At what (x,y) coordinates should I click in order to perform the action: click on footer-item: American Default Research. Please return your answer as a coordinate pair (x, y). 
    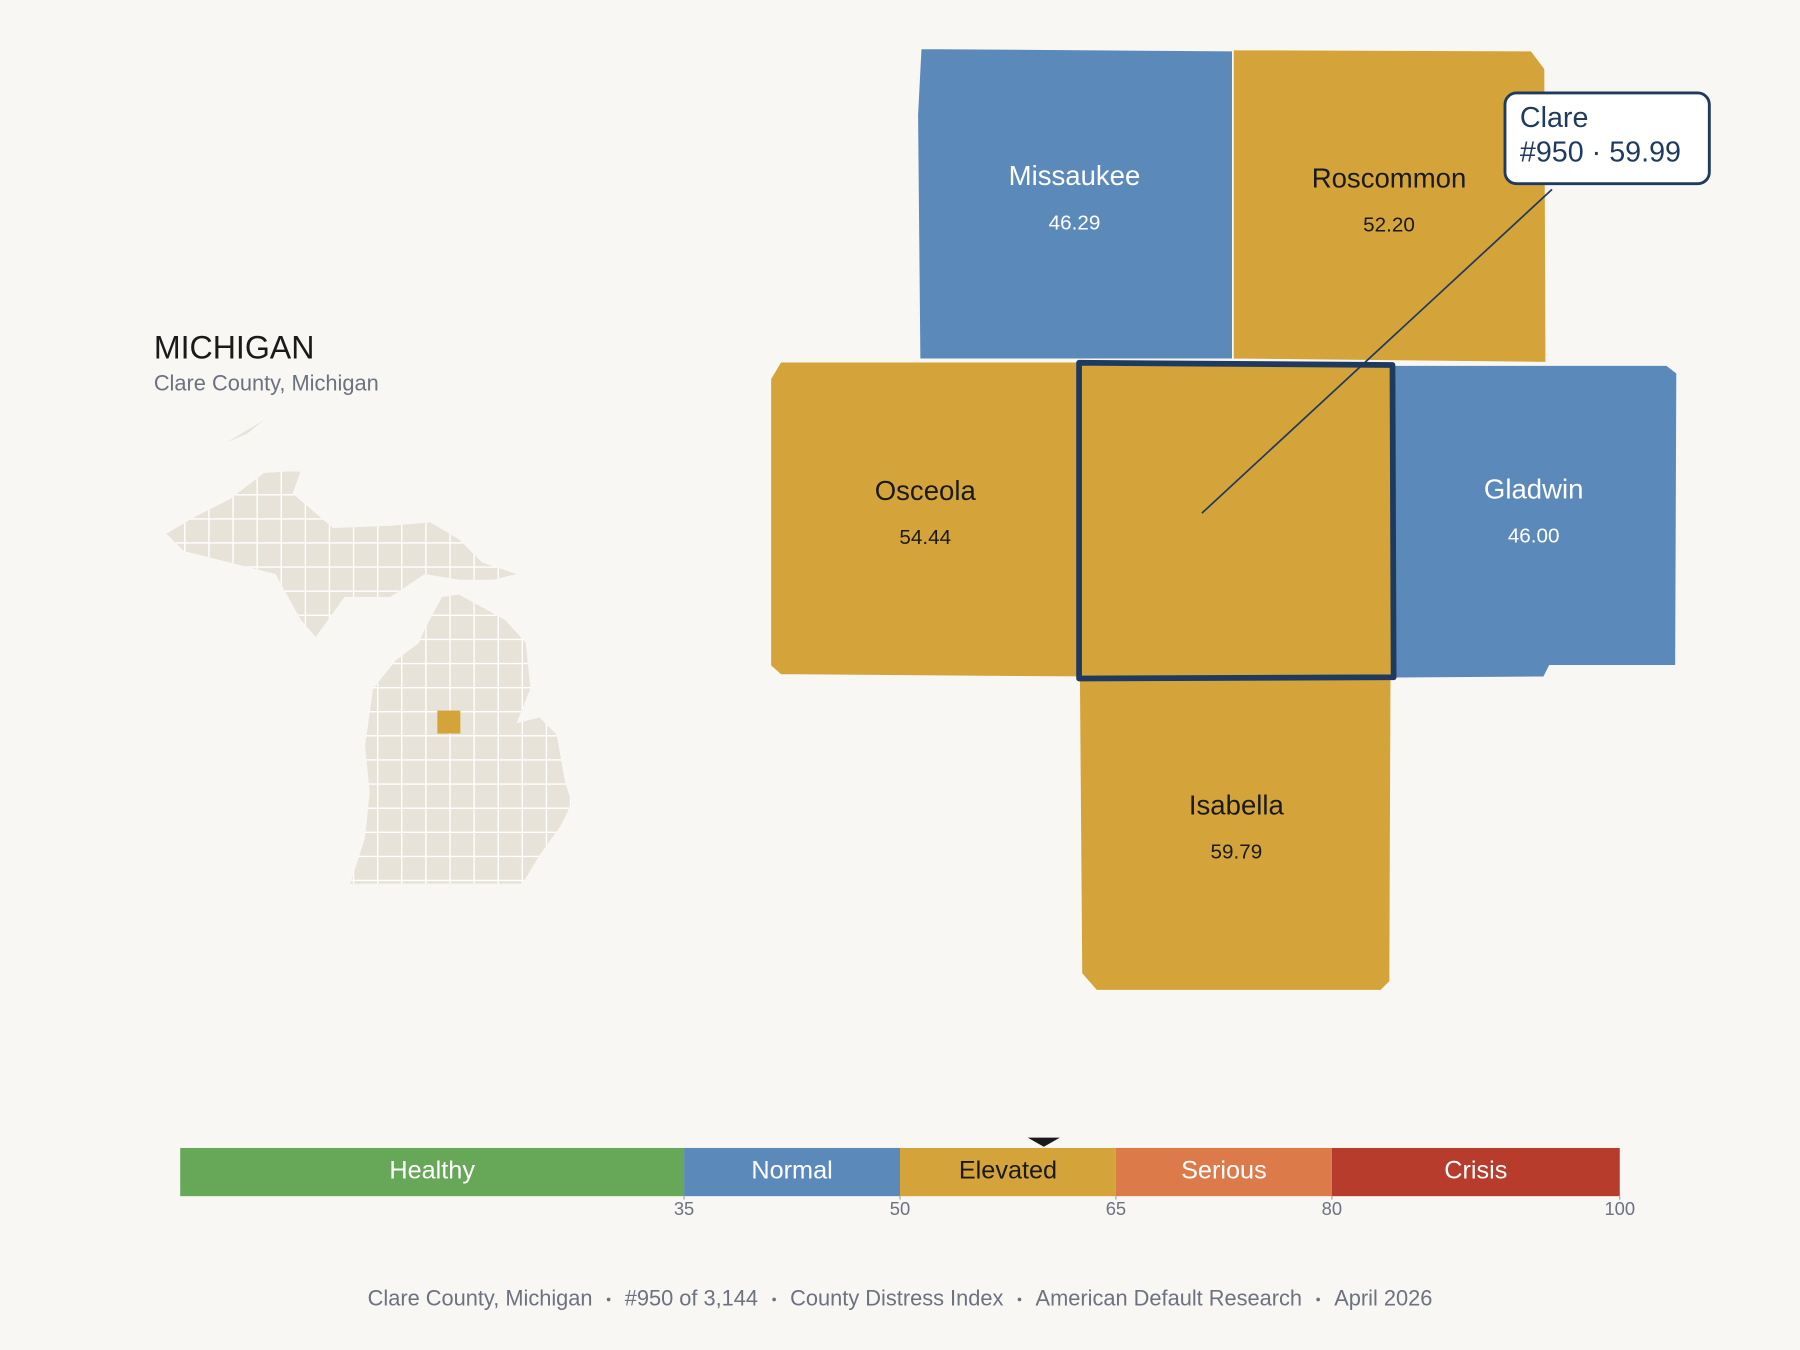
    Looking at the image, I should click on (1169, 1297).